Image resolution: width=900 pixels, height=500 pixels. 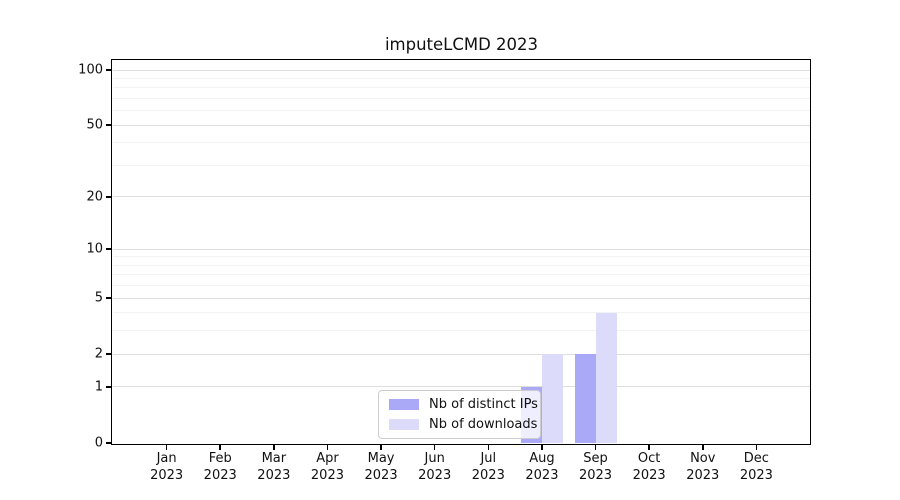 I want to click on x-tick-label: May 2023, so click(x=381, y=467).